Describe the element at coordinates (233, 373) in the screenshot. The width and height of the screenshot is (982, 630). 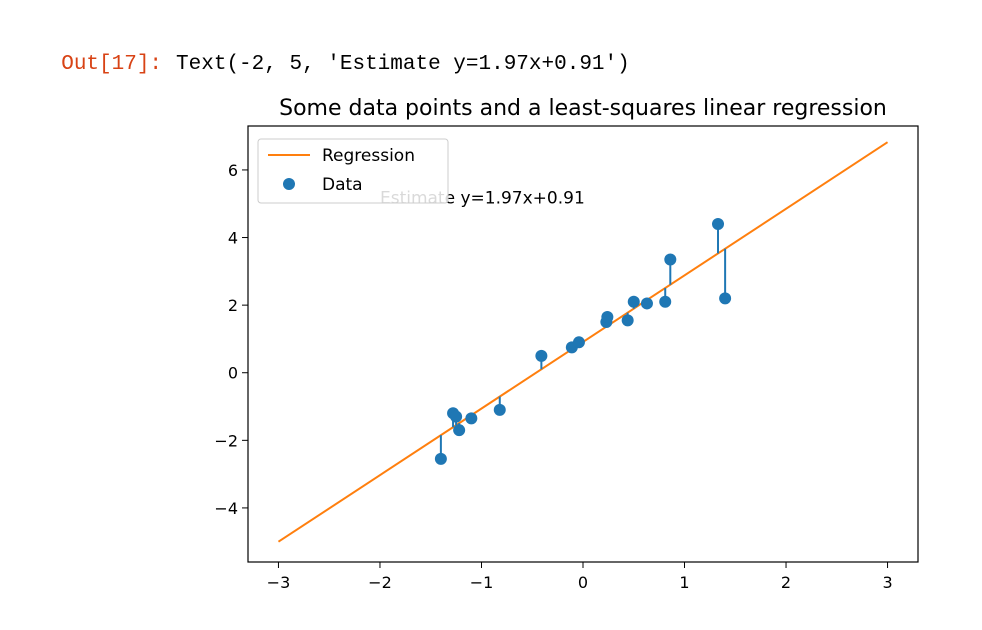
I see `y-tick-label: 0` at that location.